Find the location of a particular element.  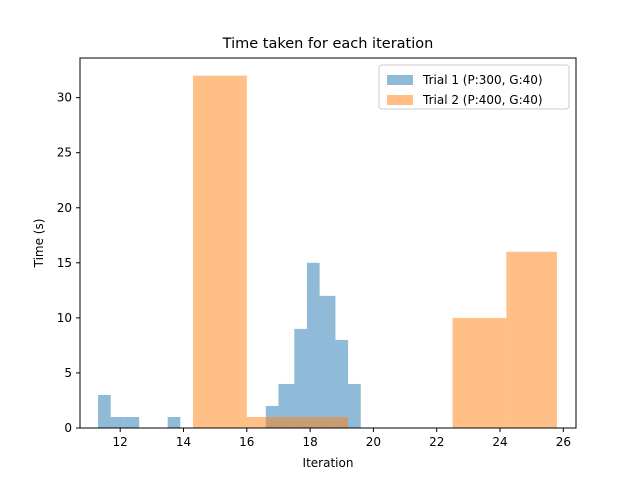

legend-swatch-series1 is located at coordinates (400, 80).